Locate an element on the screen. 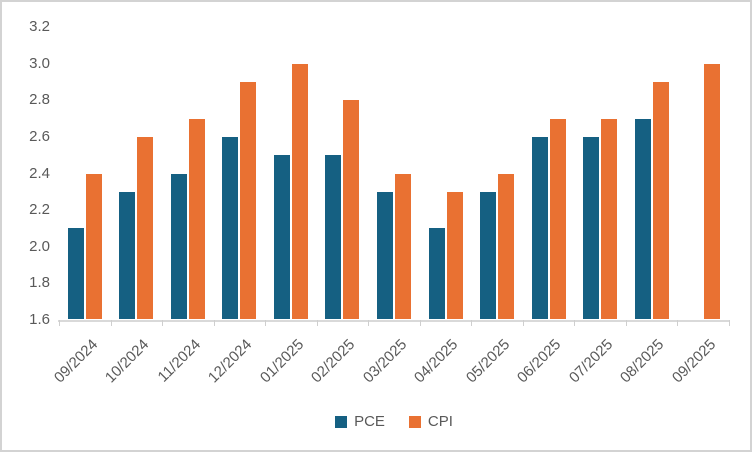  bar-cpi-09-2024 is located at coordinates (93, 246).